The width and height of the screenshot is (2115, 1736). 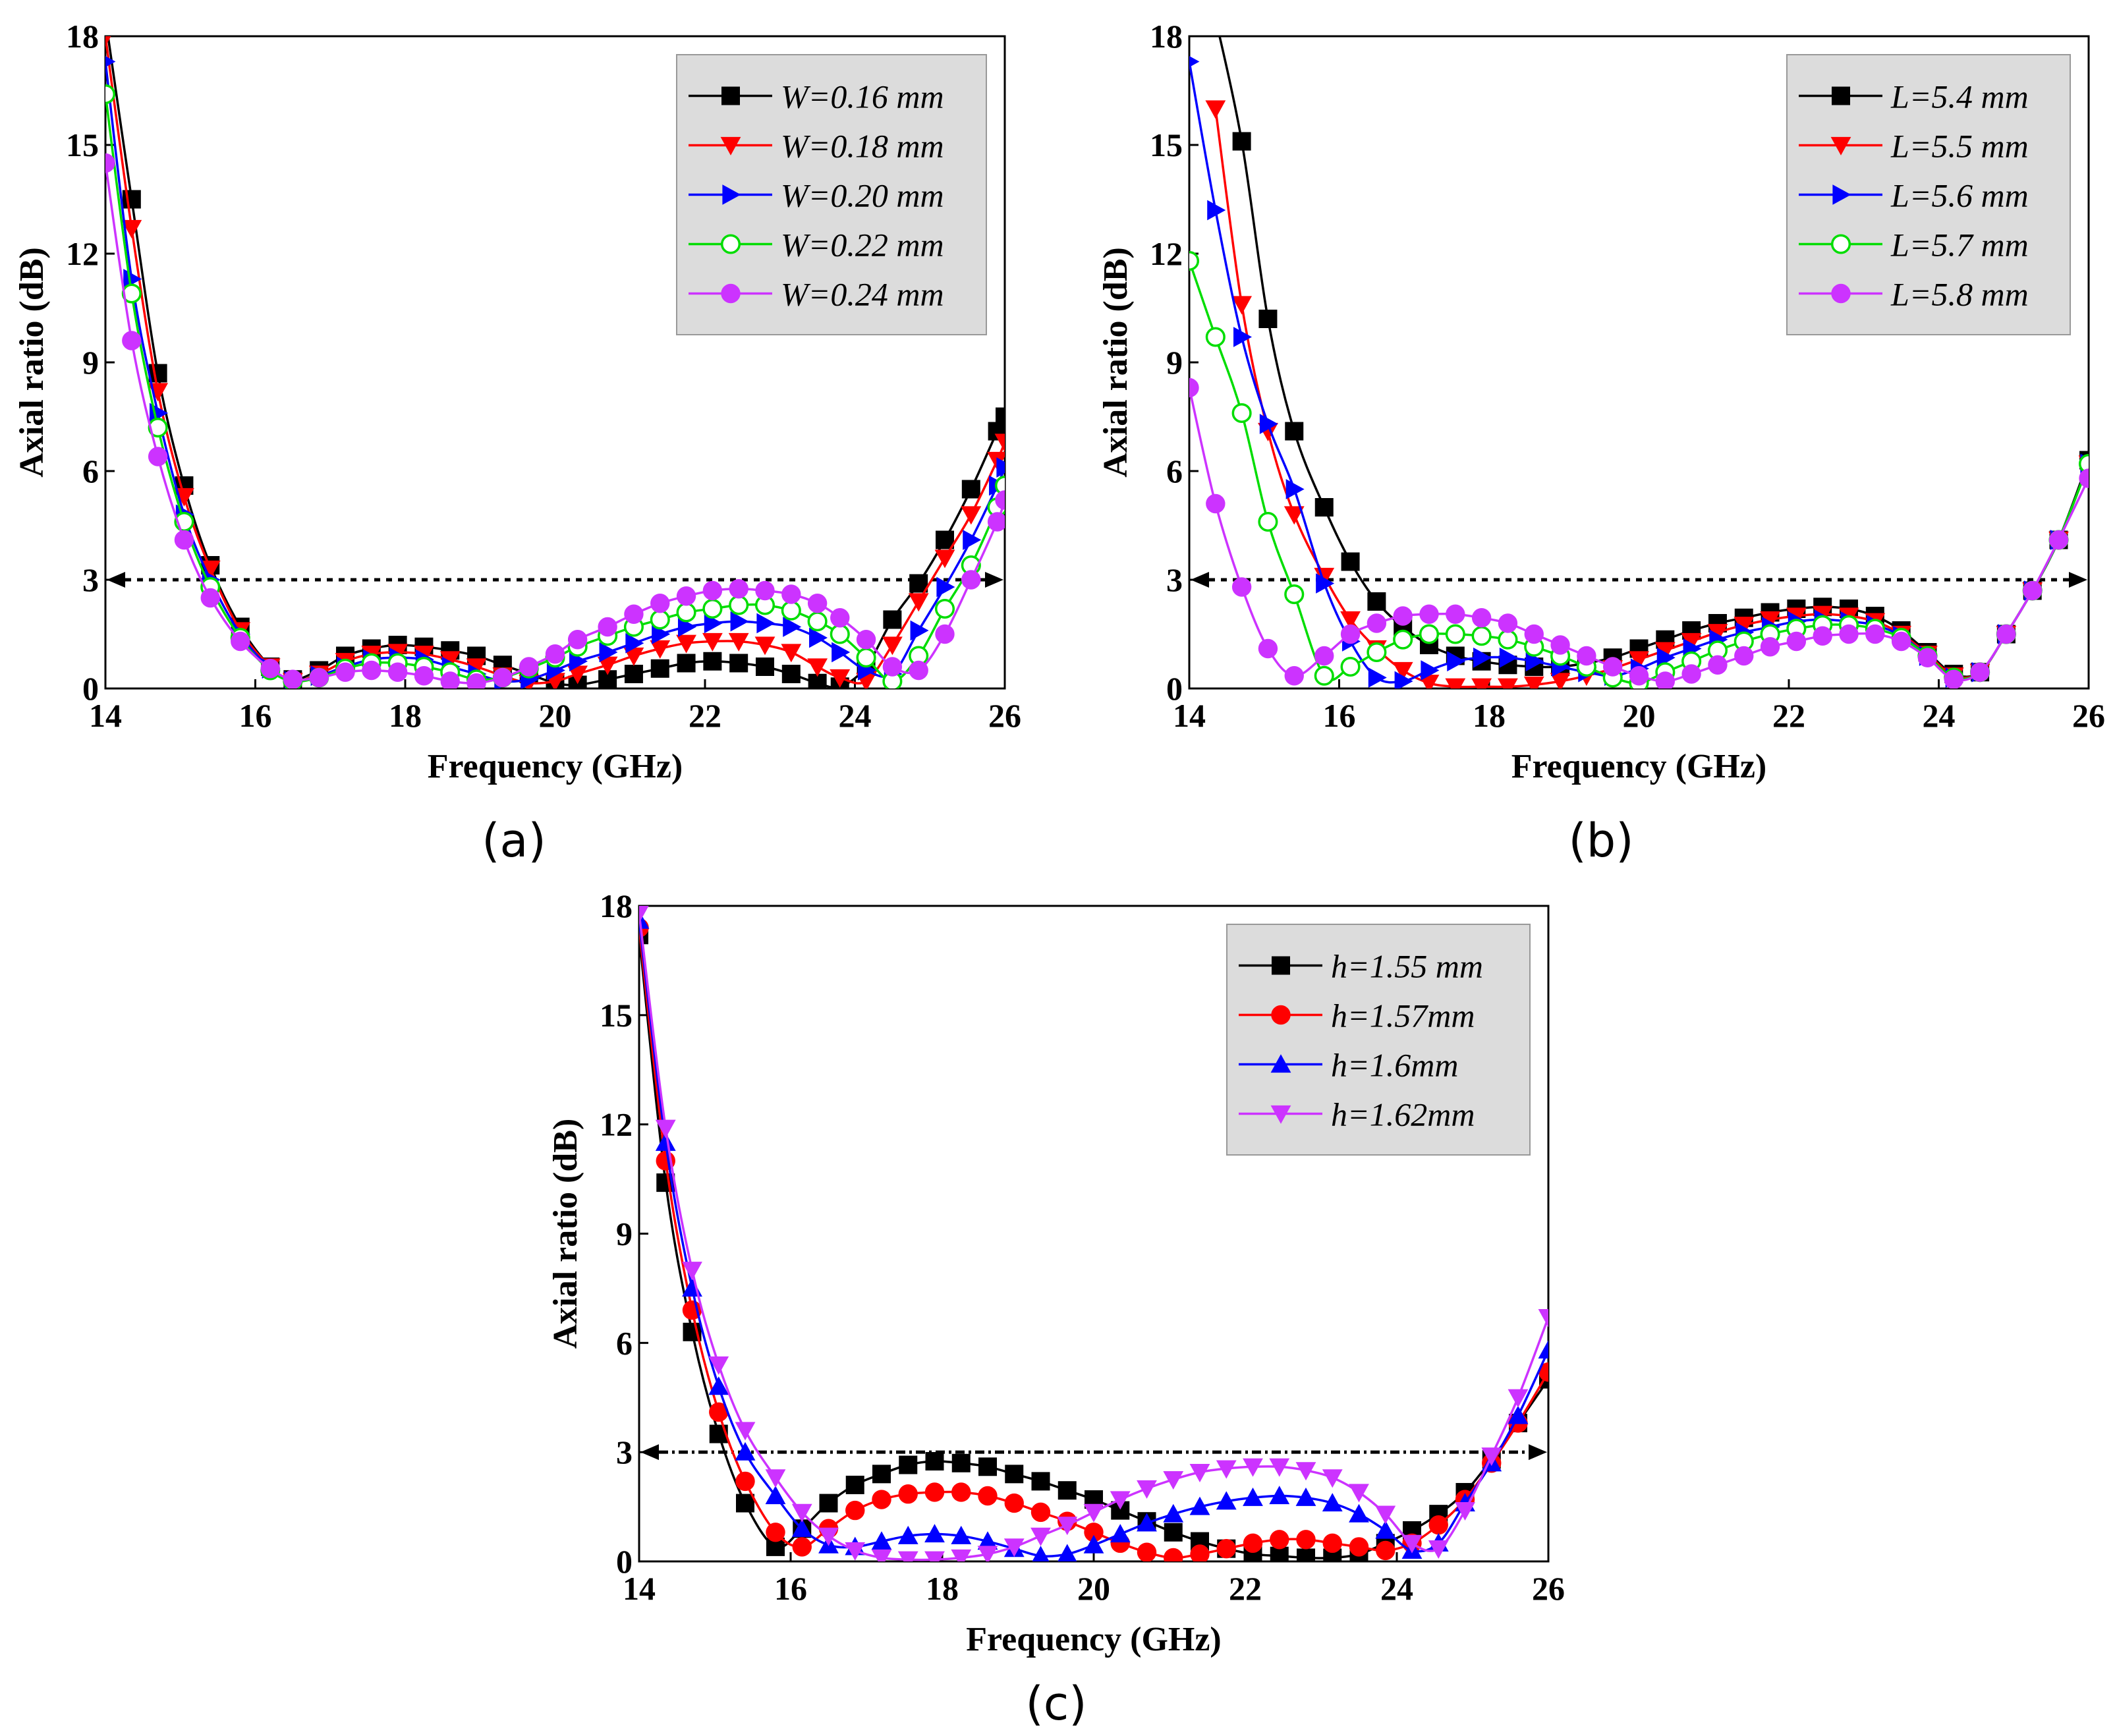 I want to click on legend-marker-l-5-6-mm, so click(x=1841, y=194).